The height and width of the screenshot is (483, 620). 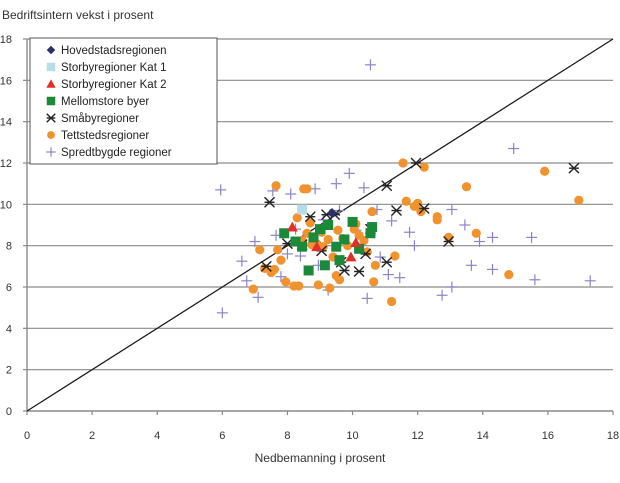 I want to click on y-tick-label: 8, so click(x=9, y=247).